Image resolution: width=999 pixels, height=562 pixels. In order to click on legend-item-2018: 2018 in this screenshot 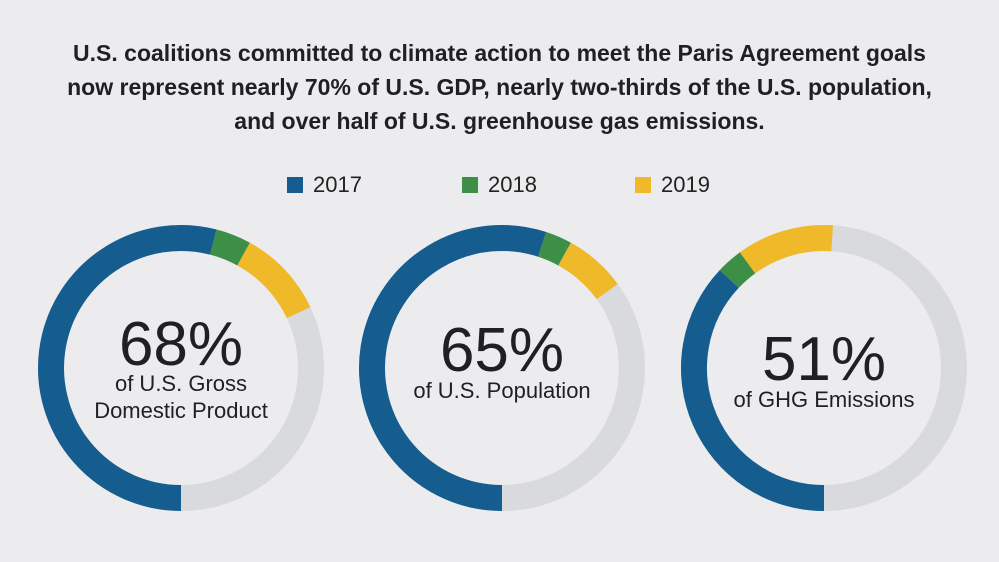, I will do `click(499, 185)`.